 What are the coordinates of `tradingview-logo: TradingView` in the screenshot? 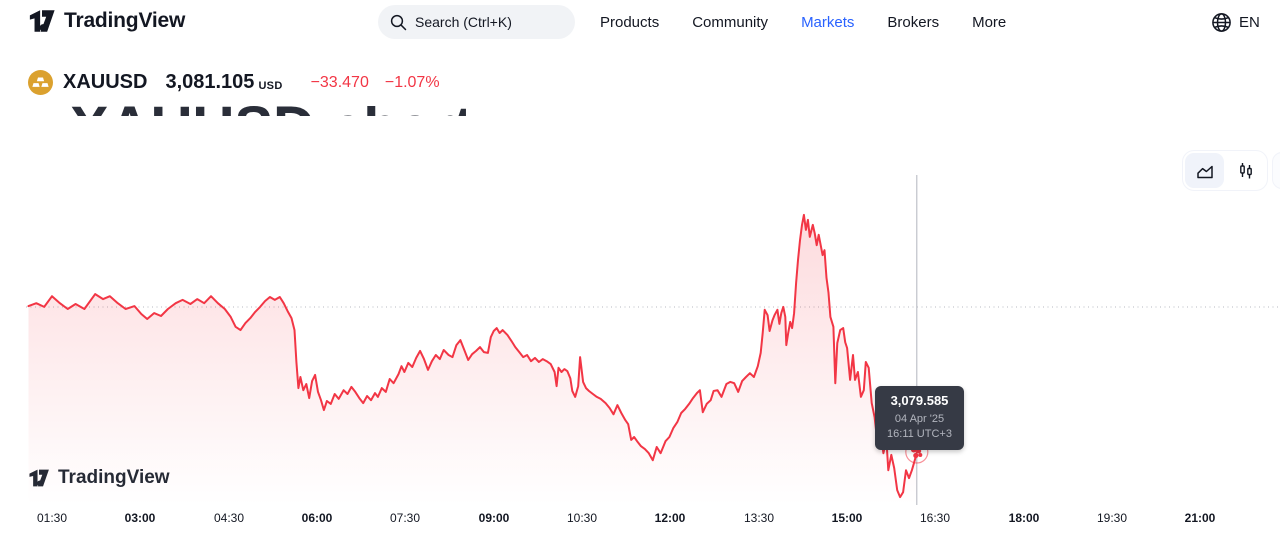 It's located at (106, 21).